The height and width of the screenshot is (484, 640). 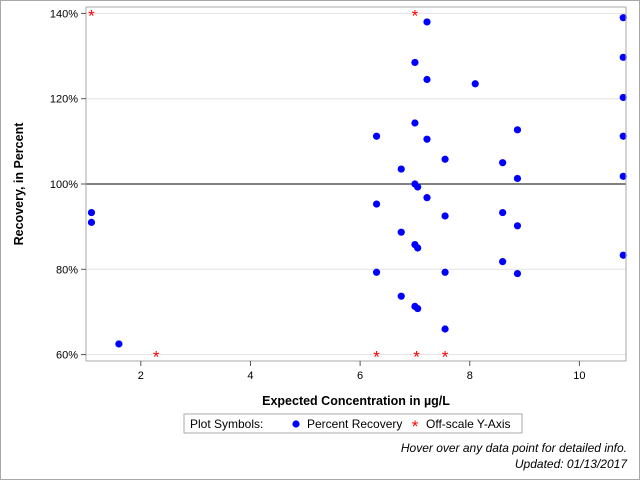 What do you see at coordinates (226, 424) in the screenshot?
I see `legend-title: Plot Symbols:` at bounding box center [226, 424].